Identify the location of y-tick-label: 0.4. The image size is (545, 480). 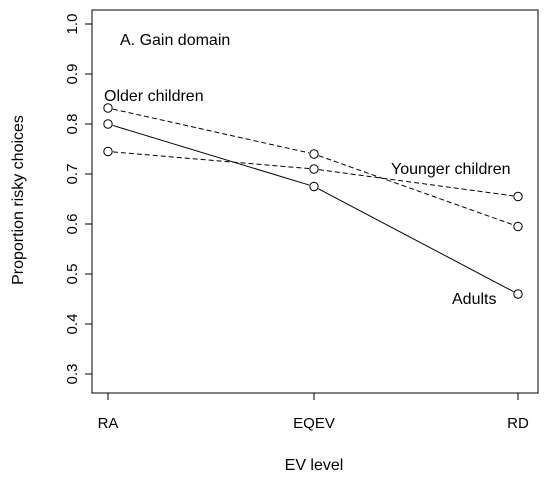
(72, 324).